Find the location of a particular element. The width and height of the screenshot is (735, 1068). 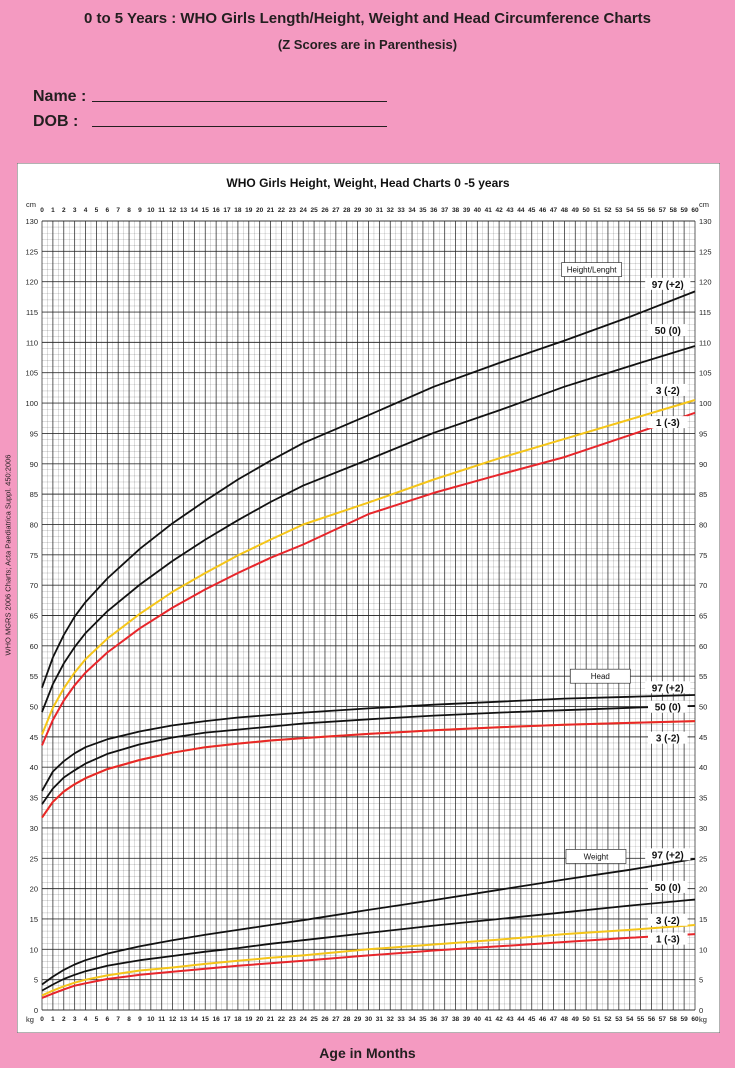

x-tick-label-bottom: 33 is located at coordinates (402, 1019).